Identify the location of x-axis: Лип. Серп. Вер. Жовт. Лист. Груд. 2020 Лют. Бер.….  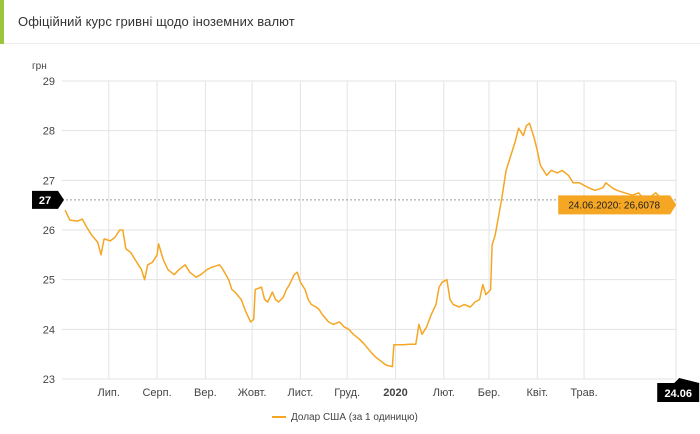
(348, 393).